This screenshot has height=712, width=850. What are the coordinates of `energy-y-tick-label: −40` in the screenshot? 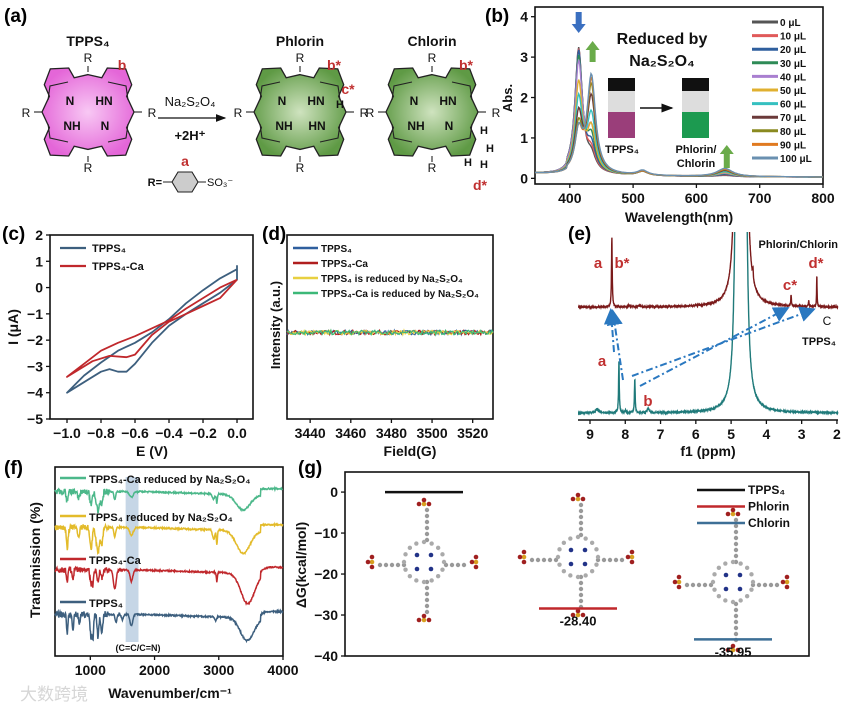 It's located at (326, 656).